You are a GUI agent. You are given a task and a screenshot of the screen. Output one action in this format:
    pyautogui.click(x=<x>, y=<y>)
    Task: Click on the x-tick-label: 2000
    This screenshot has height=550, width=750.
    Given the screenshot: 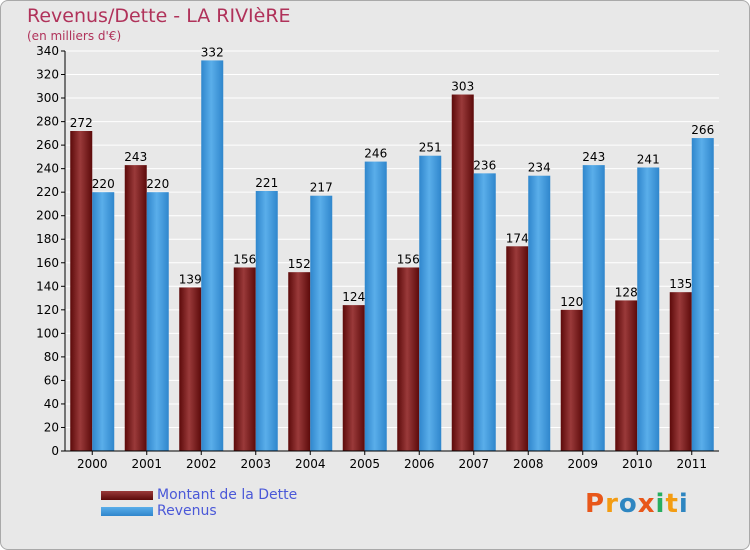 What is the action you would take?
    pyautogui.click(x=92, y=464)
    